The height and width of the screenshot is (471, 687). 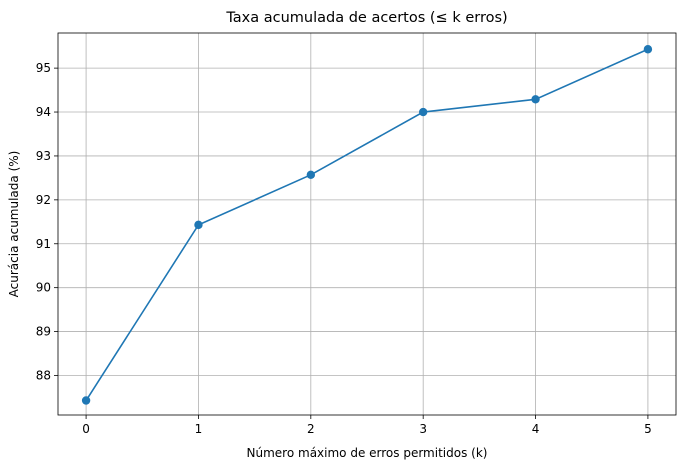 What do you see at coordinates (366, 18) in the screenshot?
I see `chart-title: Taxa acumulada de acertos (≤ k erros)` at bounding box center [366, 18].